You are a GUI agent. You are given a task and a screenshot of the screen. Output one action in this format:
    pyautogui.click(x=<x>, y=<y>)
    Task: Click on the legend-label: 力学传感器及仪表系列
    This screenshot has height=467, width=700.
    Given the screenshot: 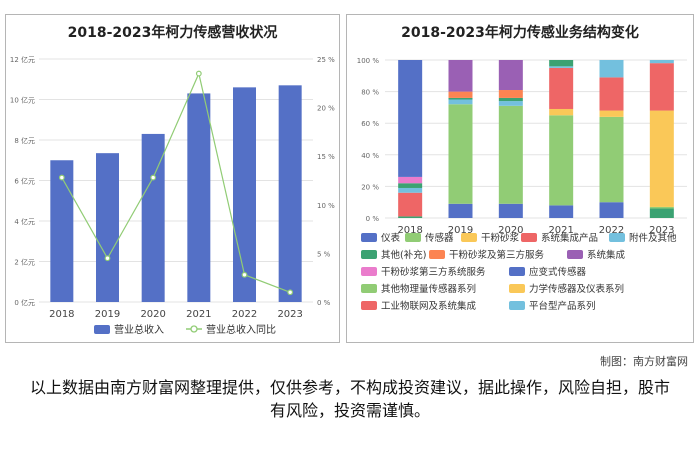 What is the action you would take?
    pyautogui.click(x=576, y=289)
    